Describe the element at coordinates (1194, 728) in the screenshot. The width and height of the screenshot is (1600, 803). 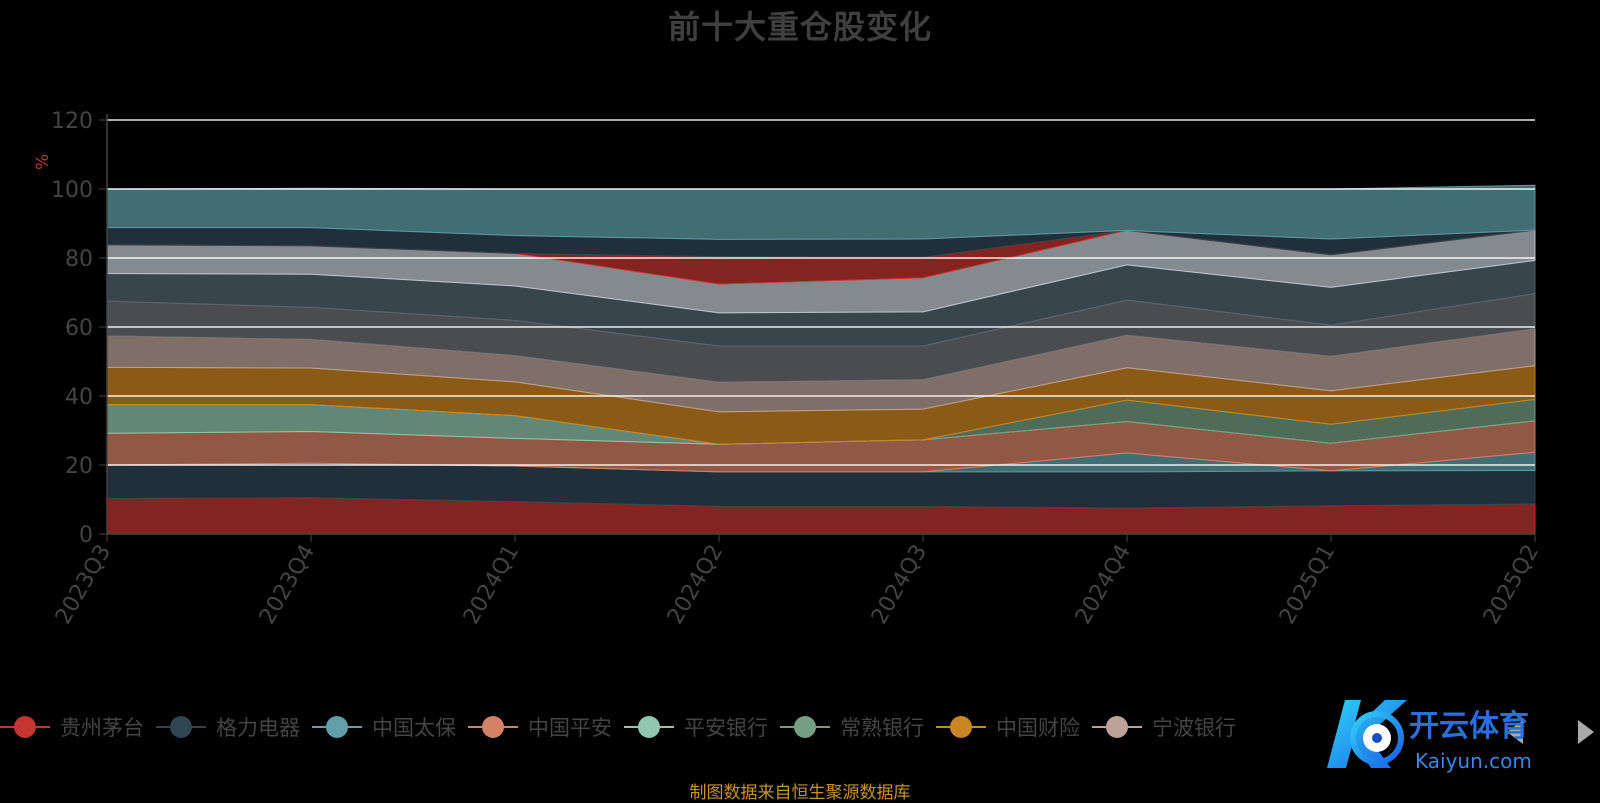
I see `legend-label: 宁波银行` at that location.